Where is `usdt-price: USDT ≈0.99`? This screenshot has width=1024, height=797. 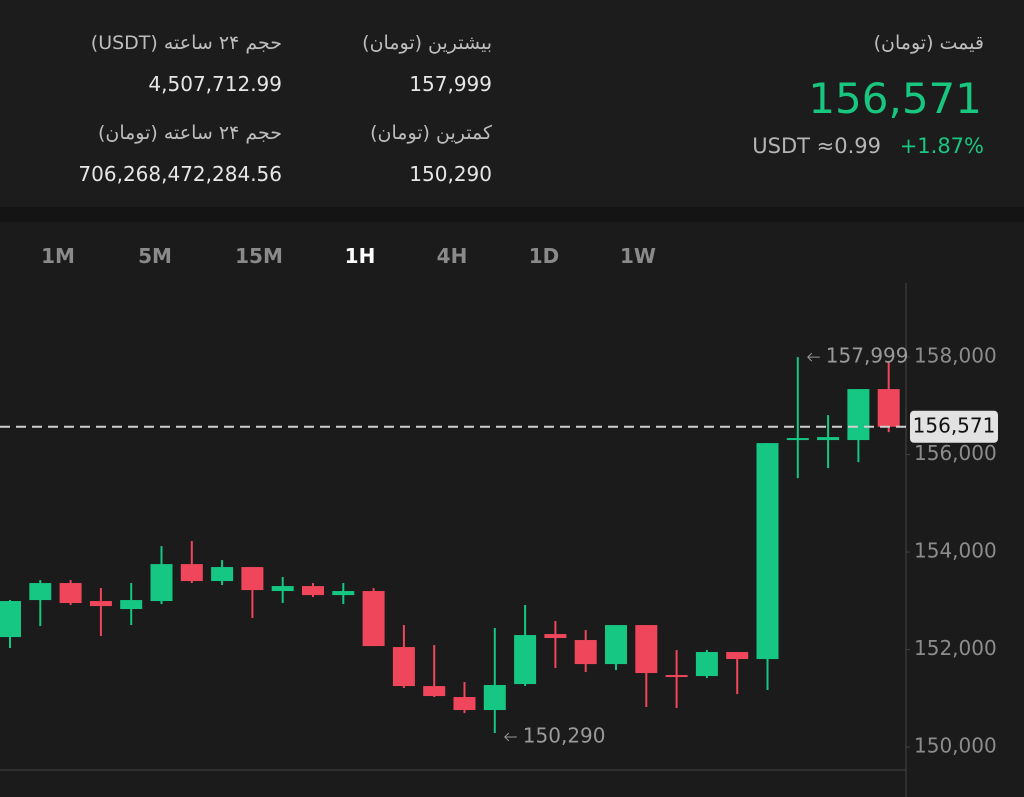
usdt-price: USDT ≈0.99 is located at coordinates (816, 146).